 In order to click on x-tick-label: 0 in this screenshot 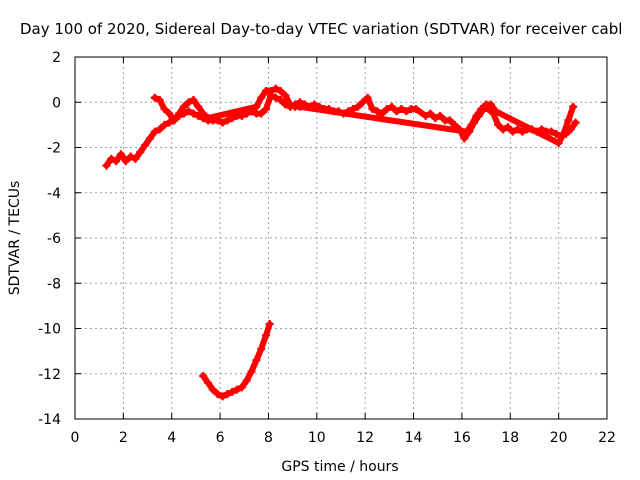, I will do `click(75, 438)`.